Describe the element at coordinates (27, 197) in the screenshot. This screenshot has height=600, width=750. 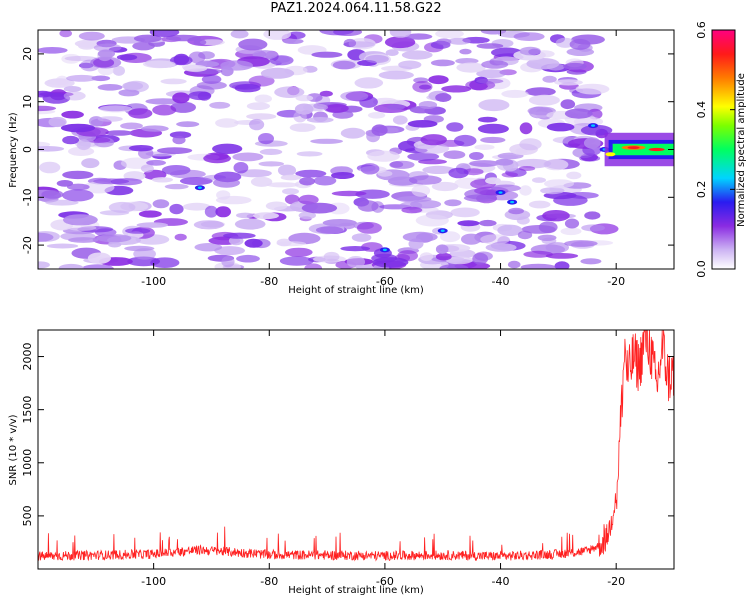
I see `y-tick-label: -10` at that location.